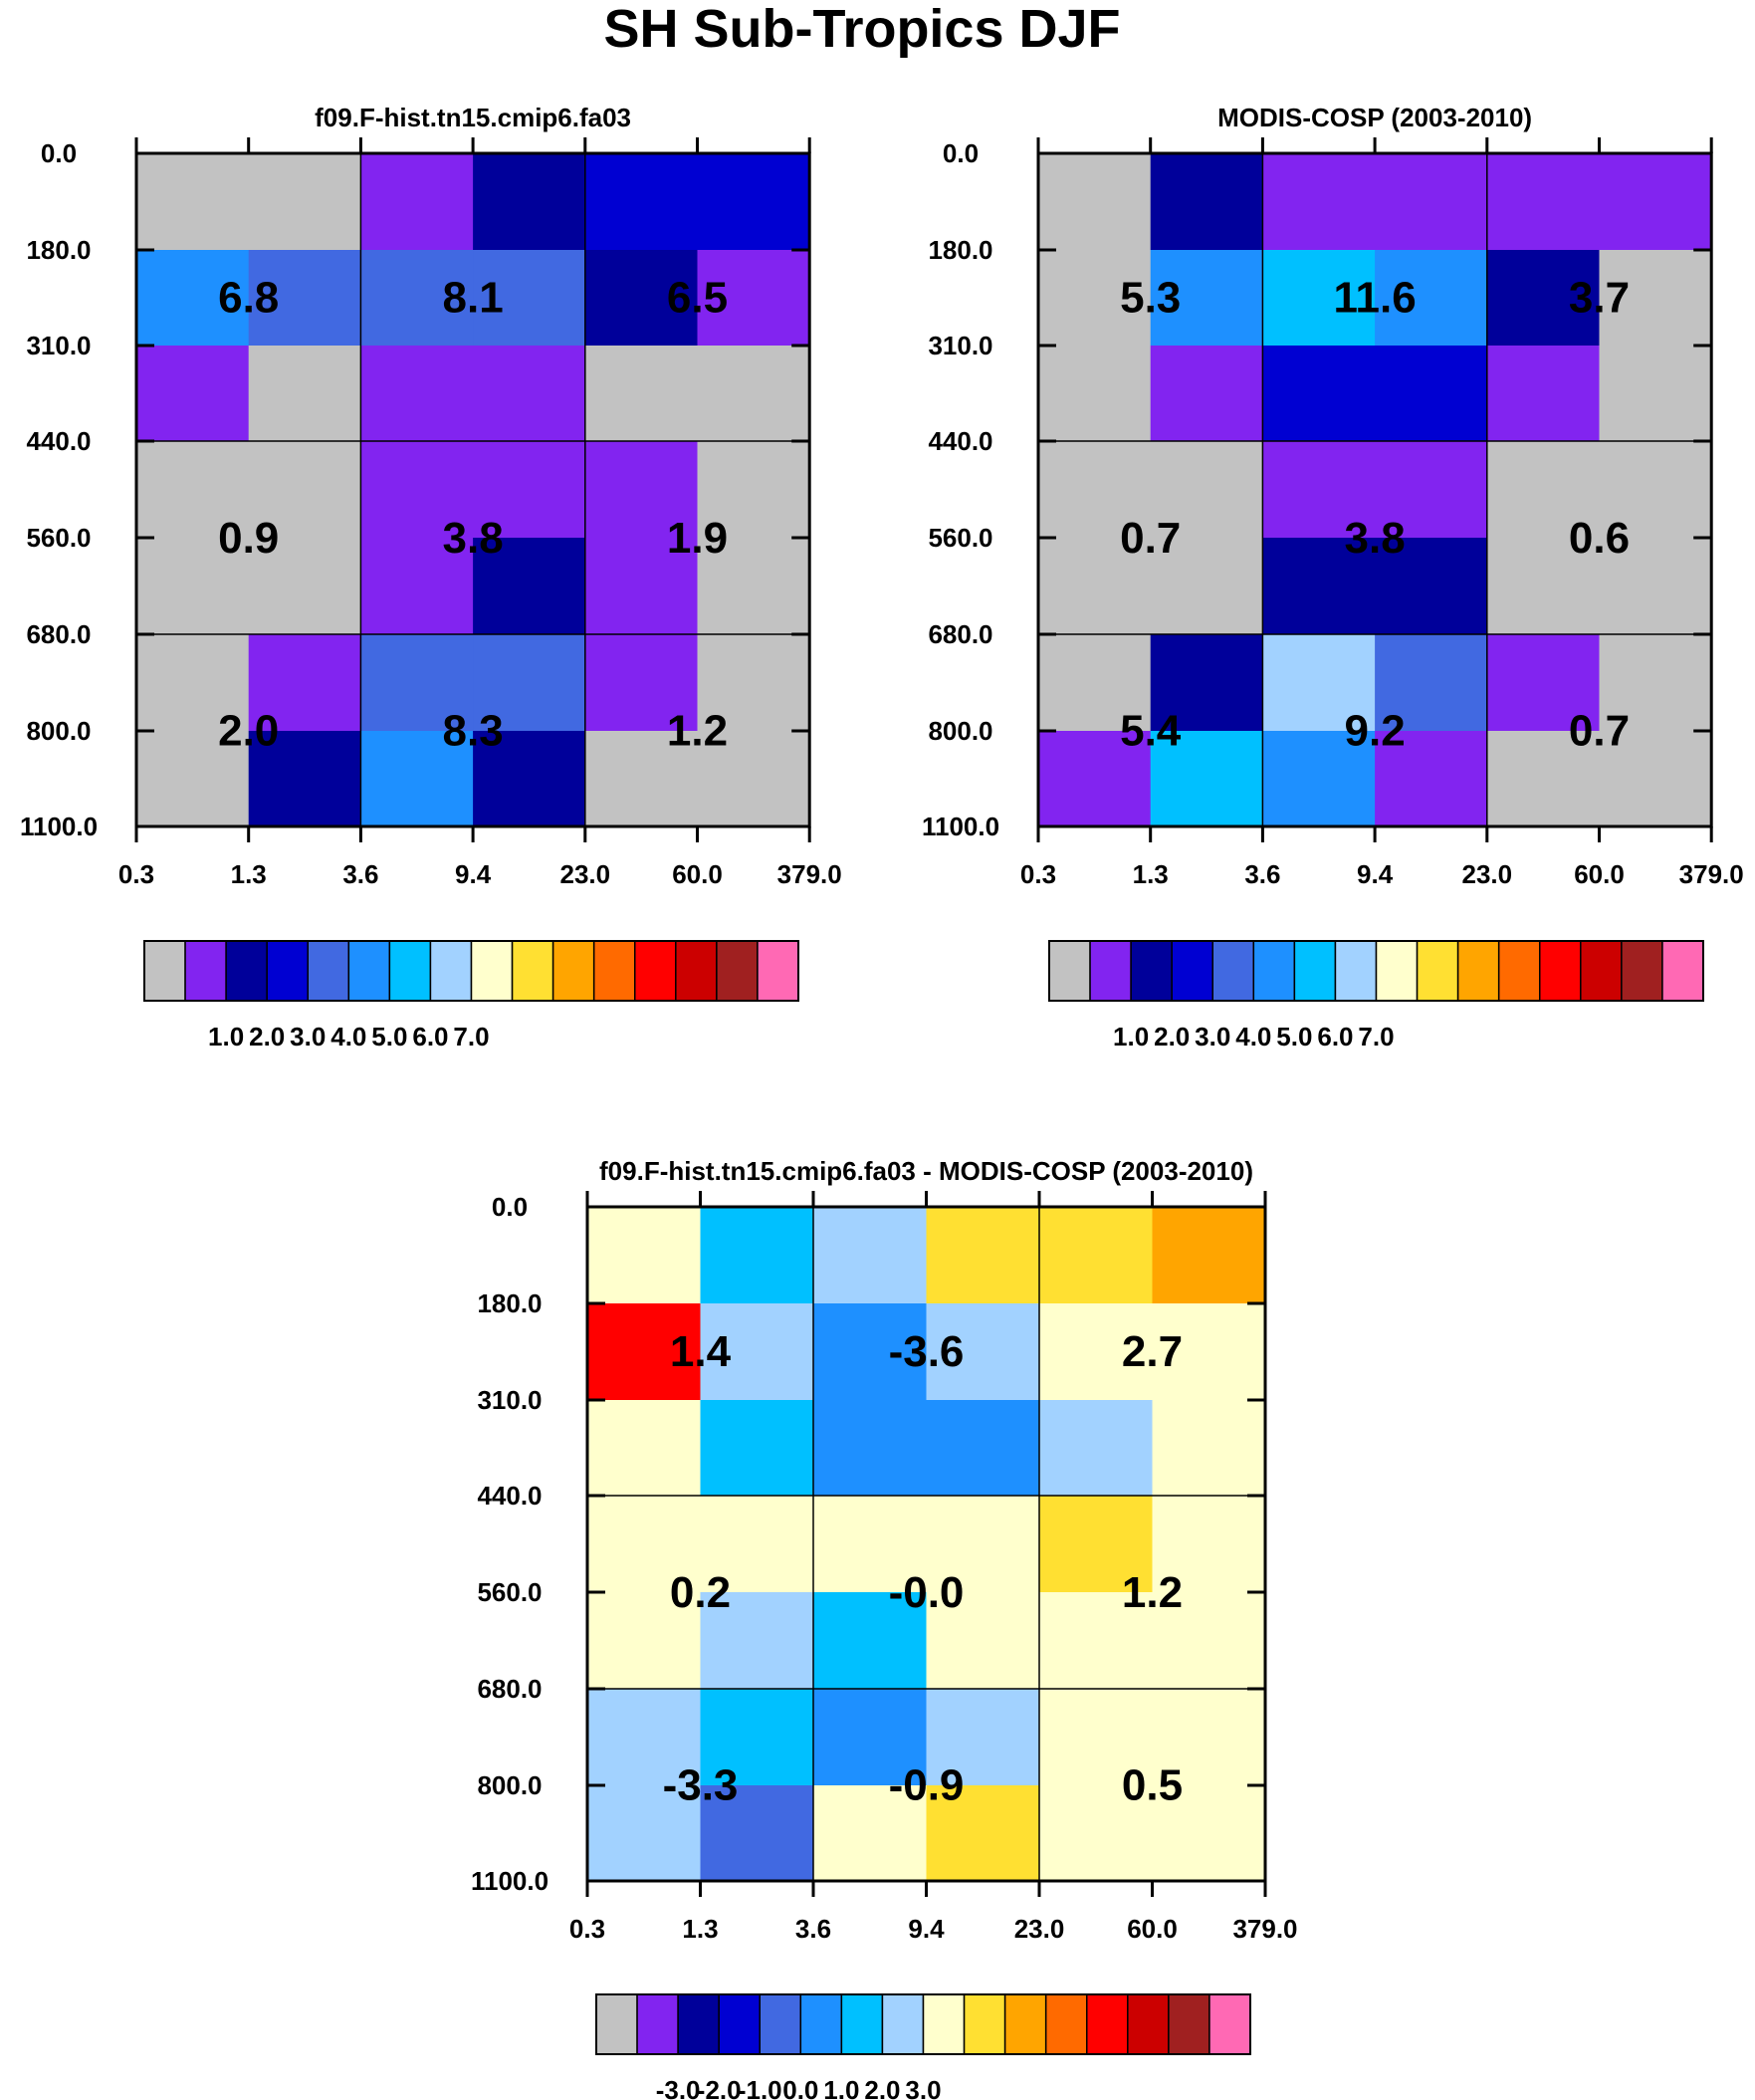 This screenshot has width=1755, height=2100. What do you see at coordinates (1150, 298) in the screenshot?
I see `block-value-label: 5.3` at bounding box center [1150, 298].